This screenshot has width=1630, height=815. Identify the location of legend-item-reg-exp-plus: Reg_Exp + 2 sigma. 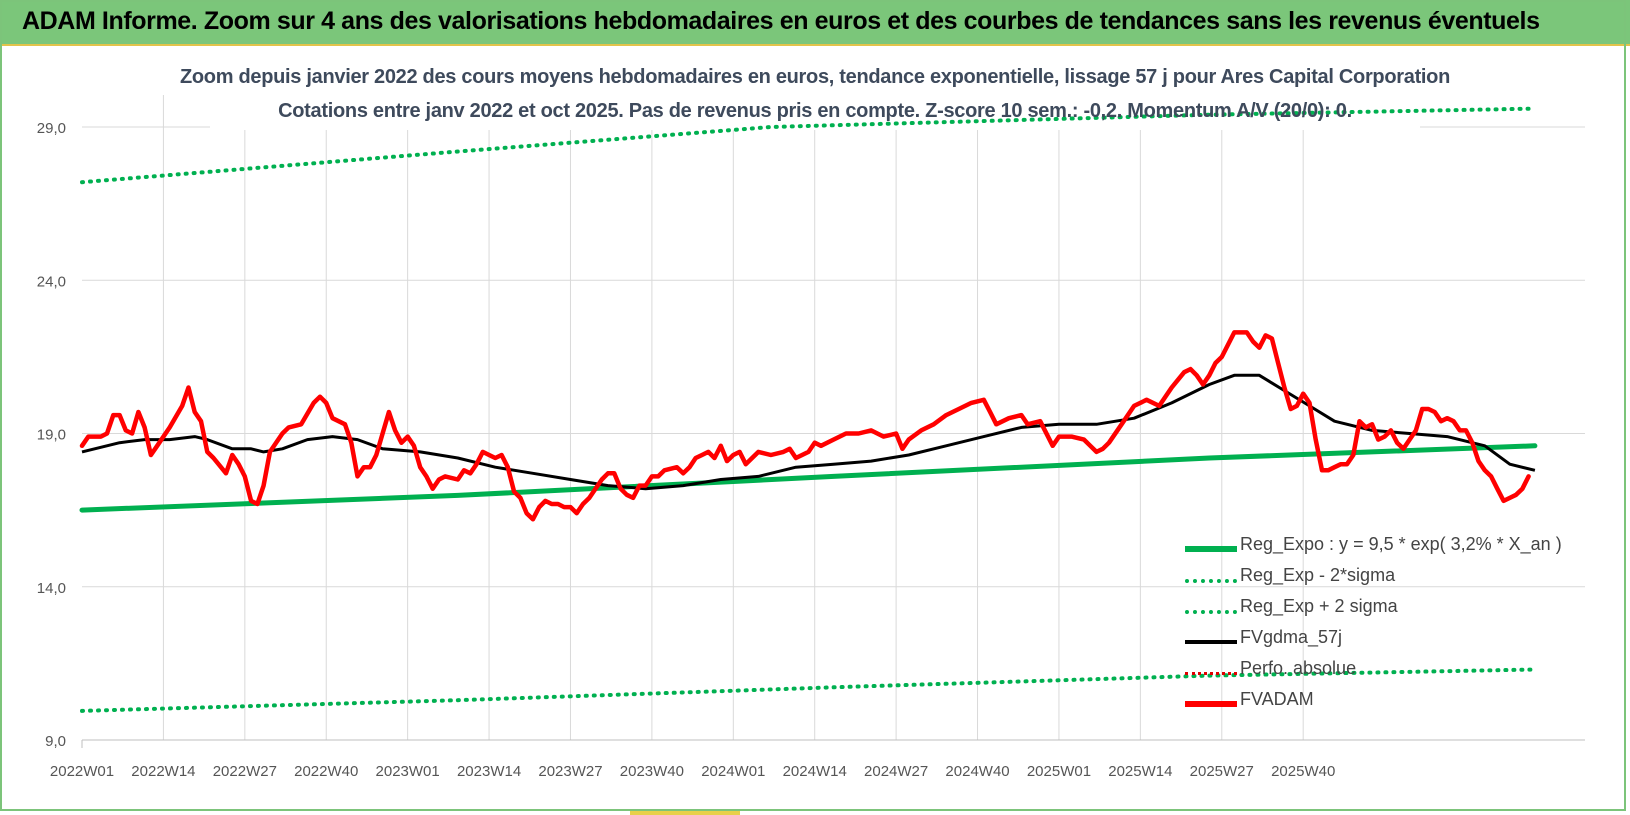
(1395, 611).